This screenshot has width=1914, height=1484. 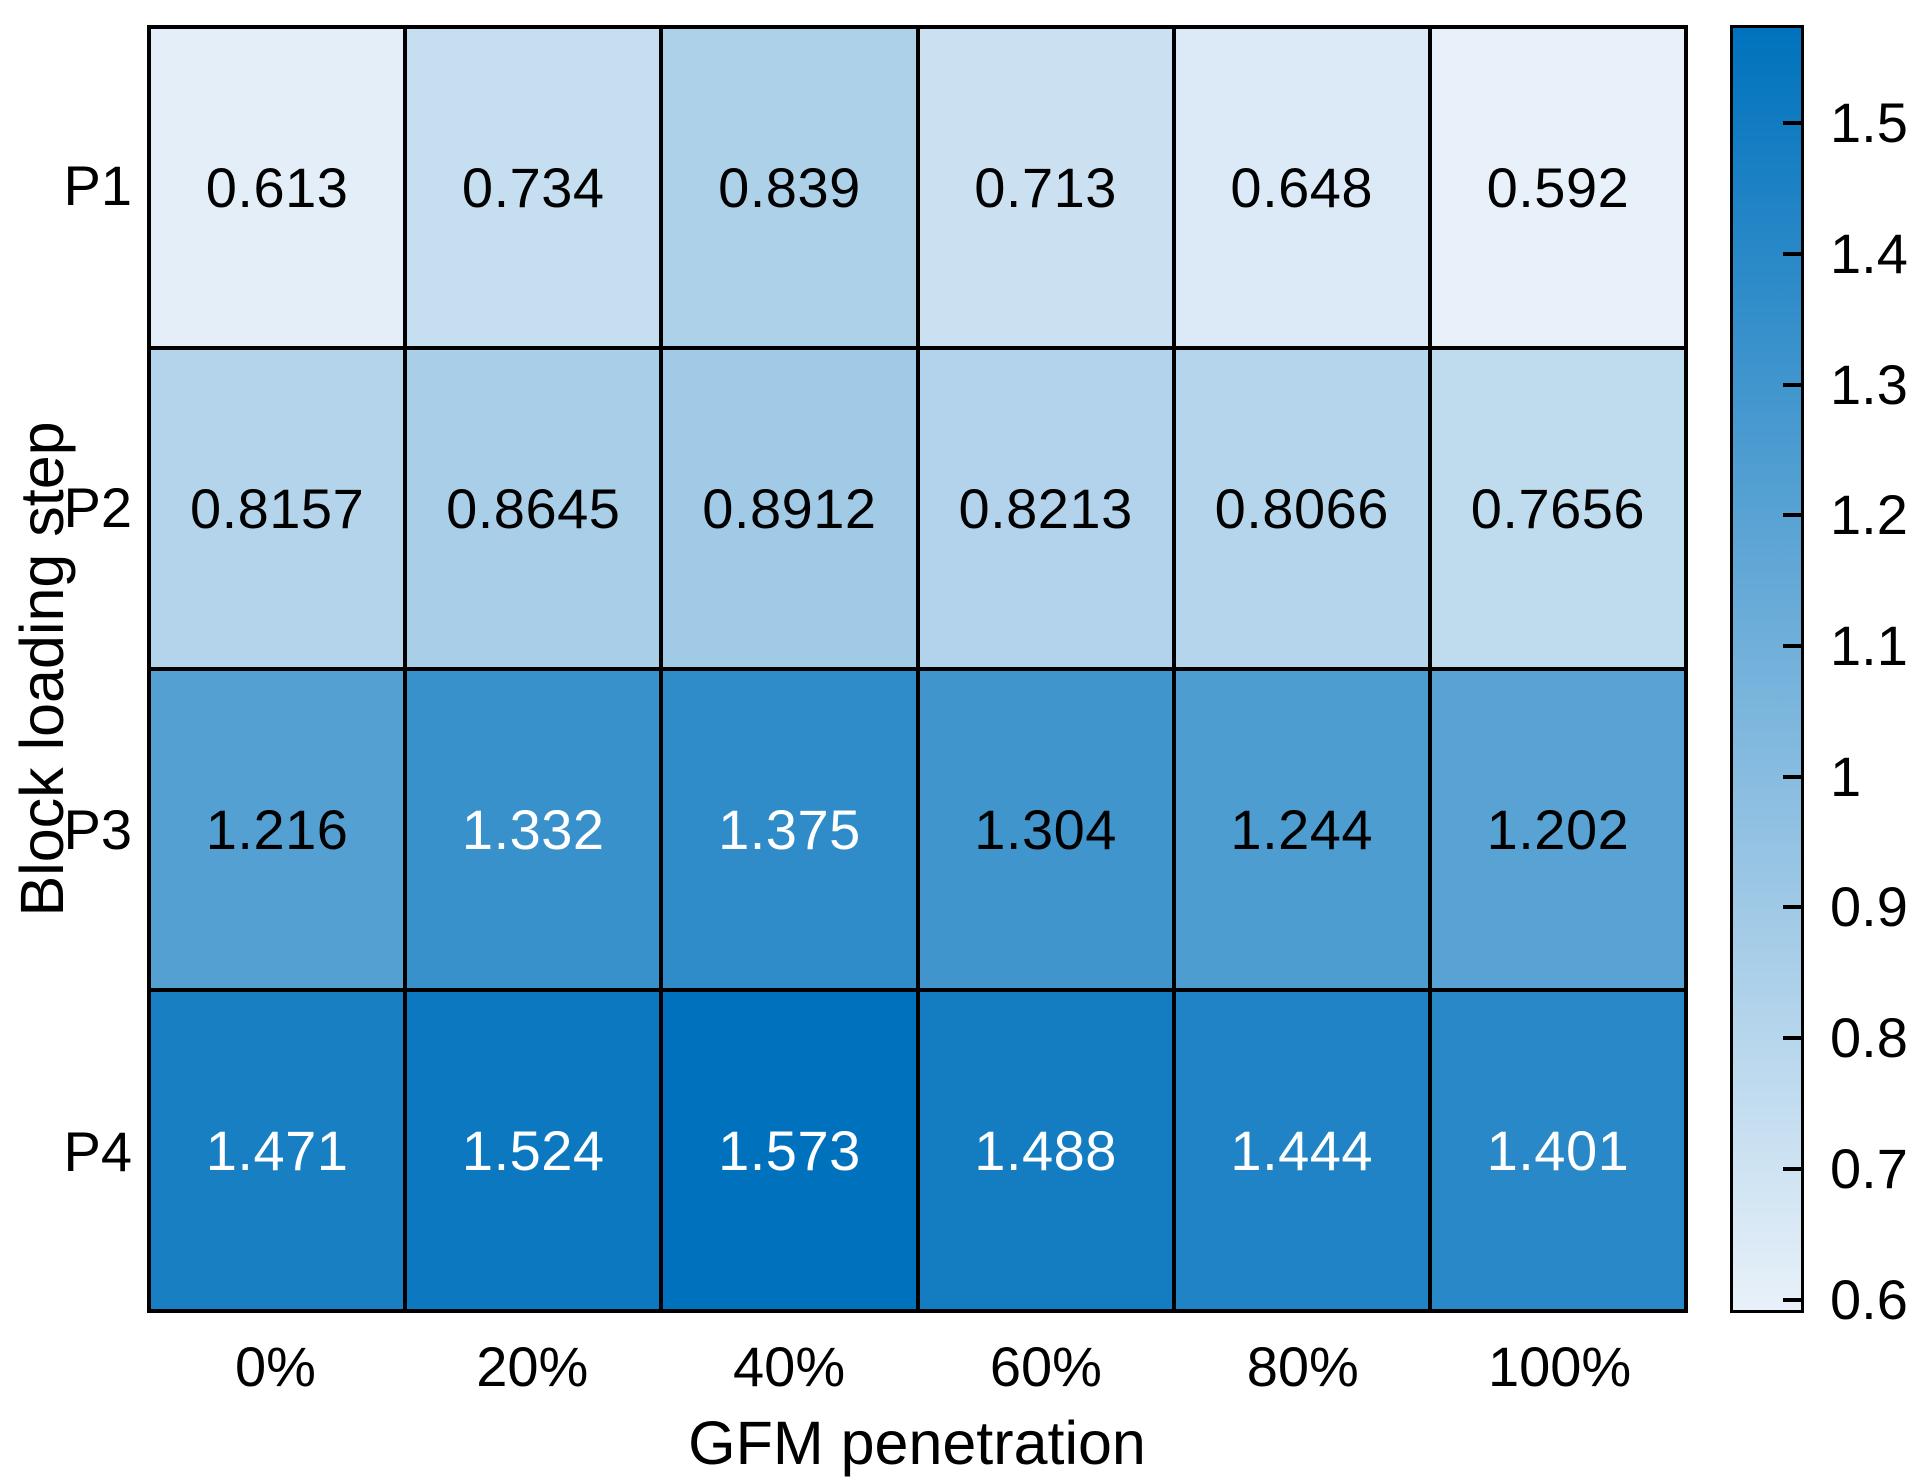 I want to click on x-tick-label-100%: 100%, so click(x=1559, y=1366).